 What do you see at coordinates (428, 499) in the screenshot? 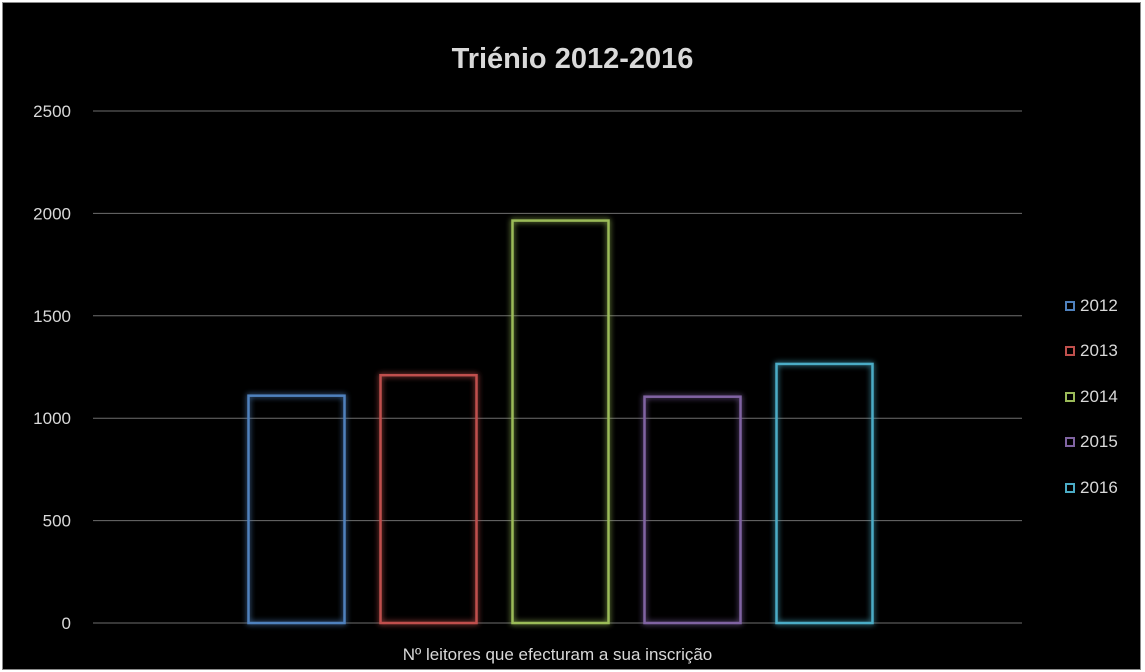
I see `bar-2013` at bounding box center [428, 499].